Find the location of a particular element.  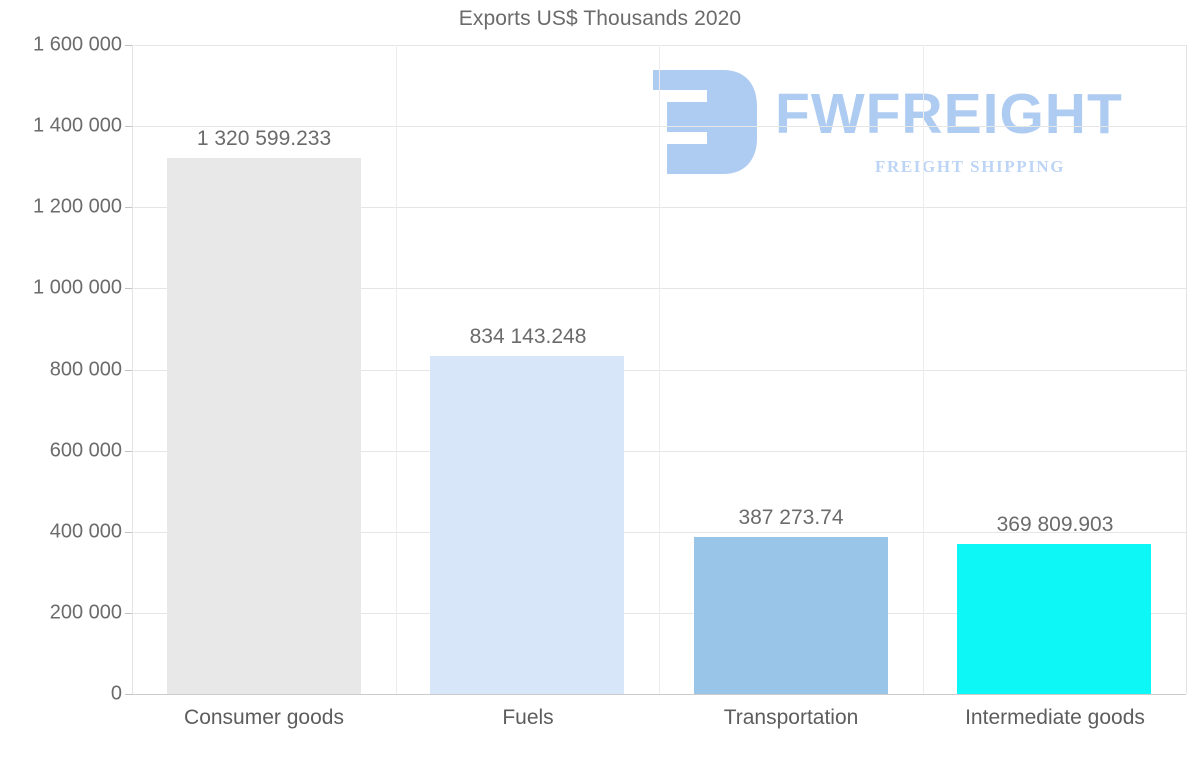

gridline is located at coordinates (659, 694).